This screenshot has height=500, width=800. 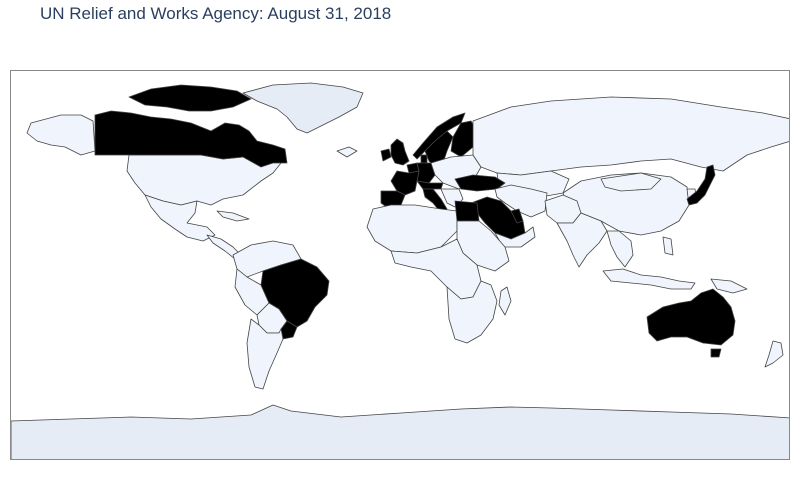 I want to click on country-russia, so click(x=631, y=136).